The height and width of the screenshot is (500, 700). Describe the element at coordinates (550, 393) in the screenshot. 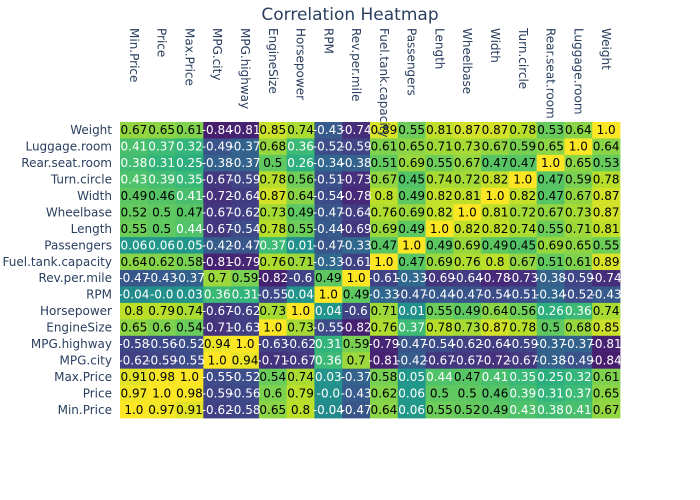

I see `heatmap-cell-label: 0.31` at that location.